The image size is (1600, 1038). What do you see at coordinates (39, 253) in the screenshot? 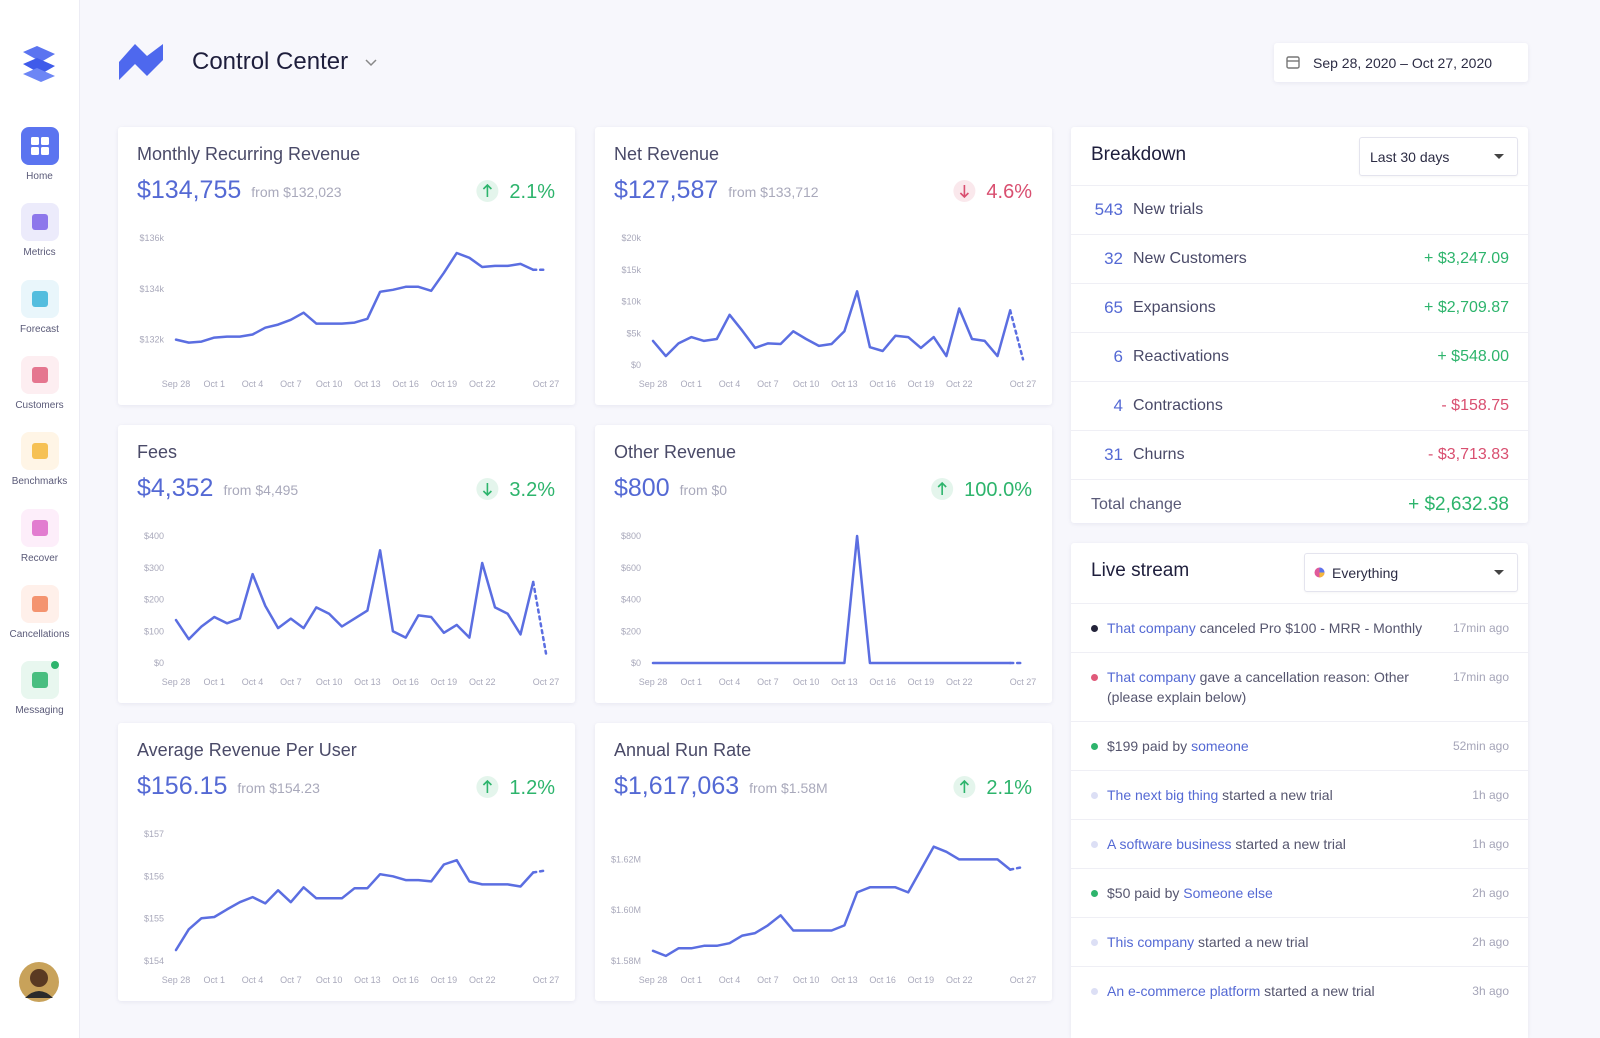
I see `nav-label: Metrics` at bounding box center [39, 253].